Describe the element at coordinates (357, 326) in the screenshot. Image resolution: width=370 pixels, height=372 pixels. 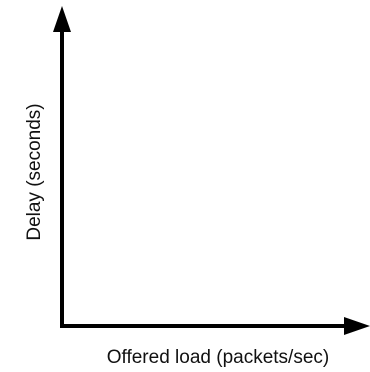
I see `x-axis-arrowhead` at that location.